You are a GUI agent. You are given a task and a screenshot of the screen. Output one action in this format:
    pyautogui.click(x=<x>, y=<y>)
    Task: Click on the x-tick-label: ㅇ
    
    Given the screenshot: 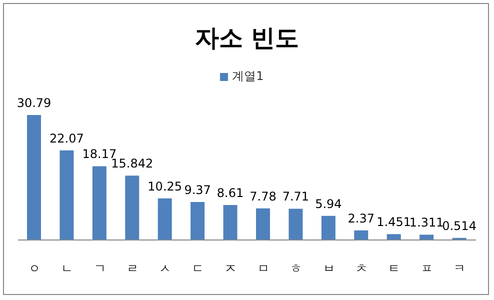 What is the action you would take?
    pyautogui.click(x=34, y=269)
    